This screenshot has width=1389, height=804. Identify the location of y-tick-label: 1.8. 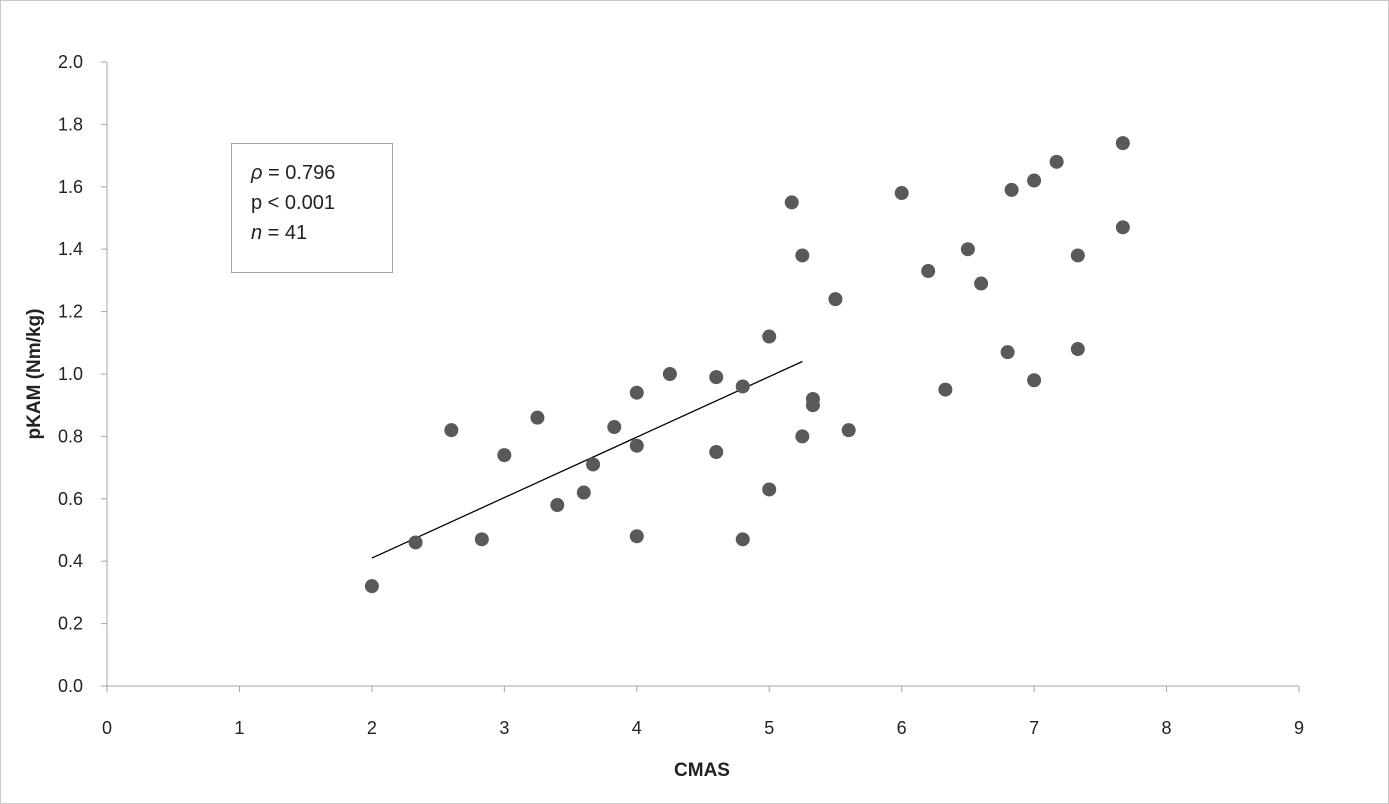
(70, 124).